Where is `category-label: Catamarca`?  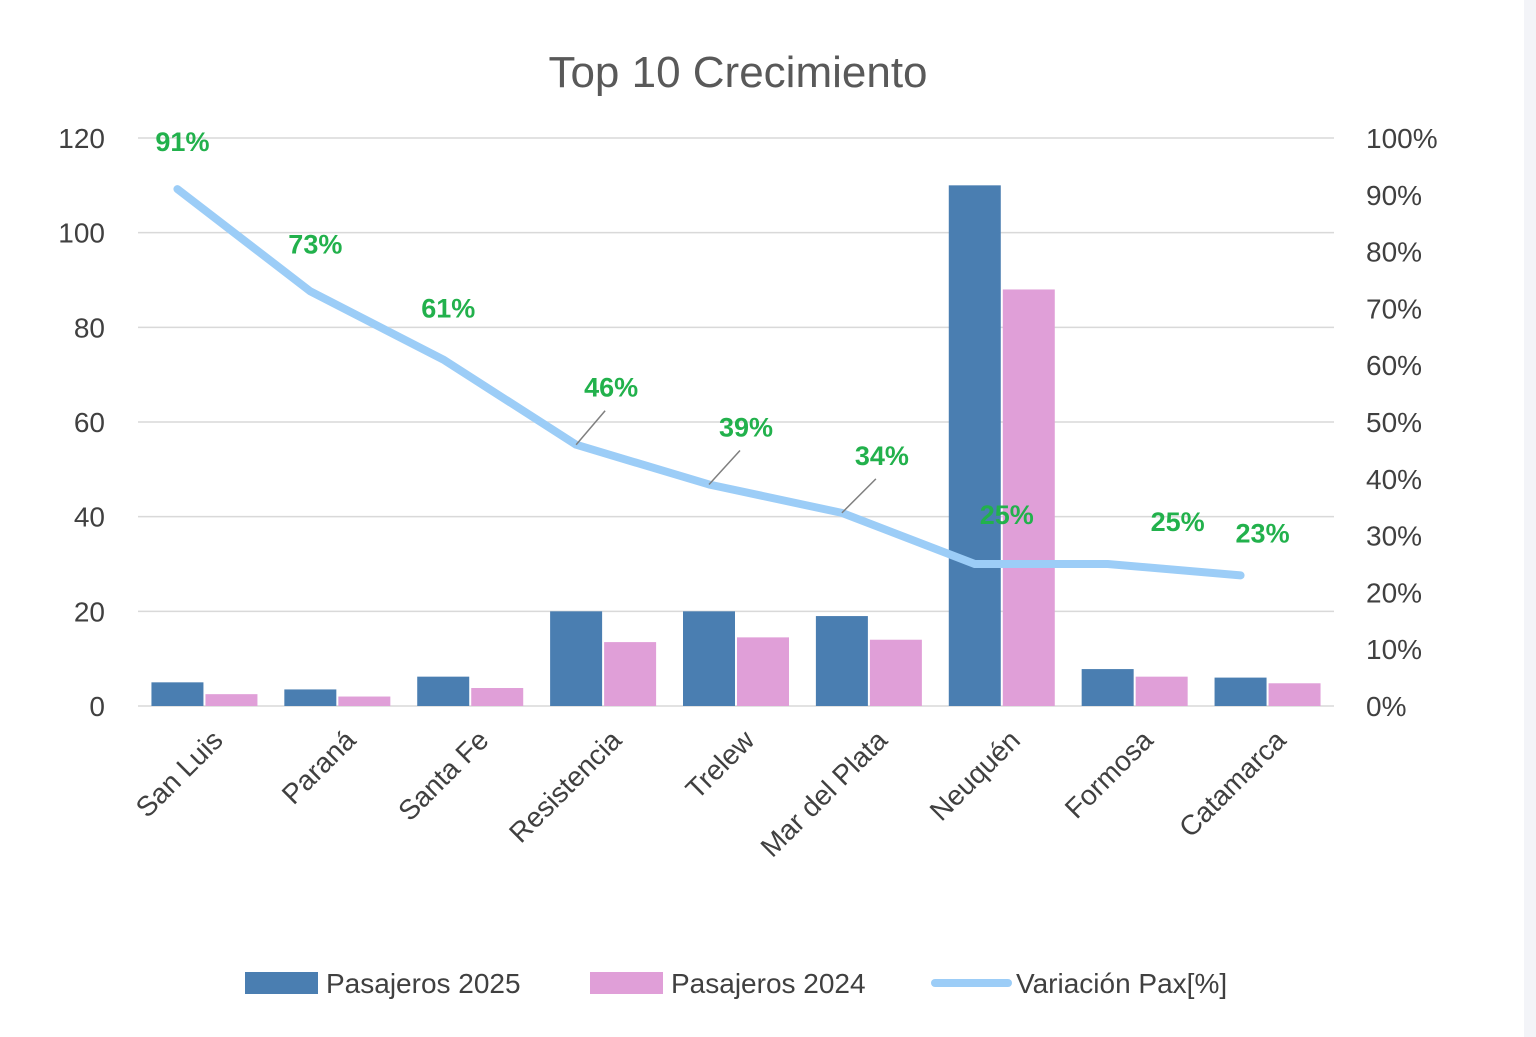
category-label: Catamarca is located at coordinates (1232, 783).